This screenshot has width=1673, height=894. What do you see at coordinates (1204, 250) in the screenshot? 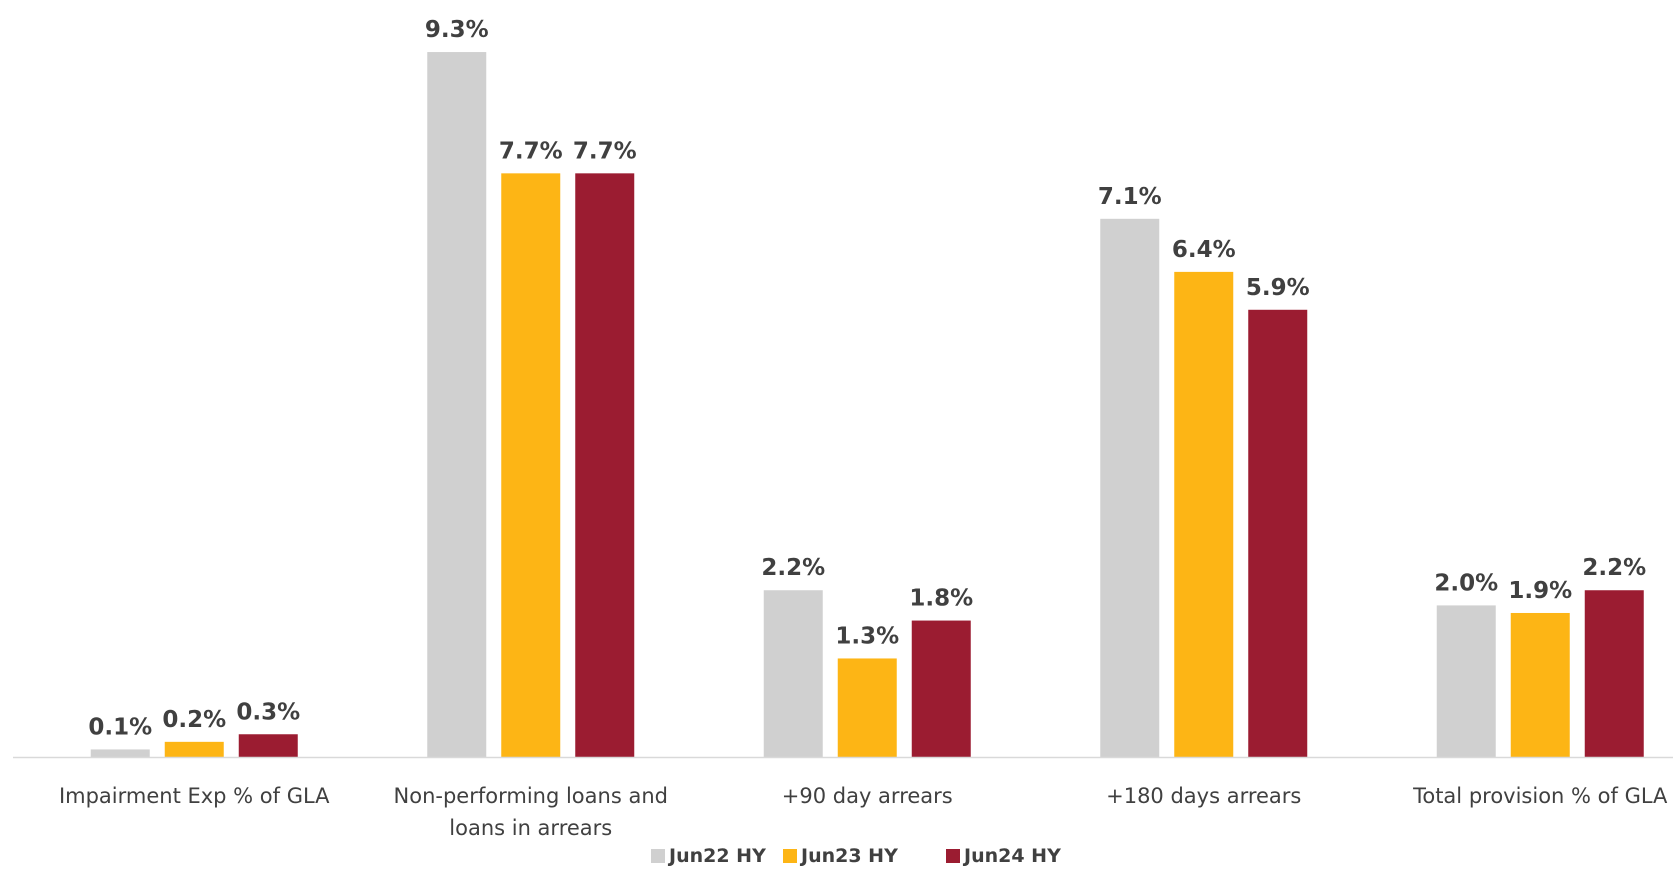
I see `data-label: 6.4%` at bounding box center [1204, 250].